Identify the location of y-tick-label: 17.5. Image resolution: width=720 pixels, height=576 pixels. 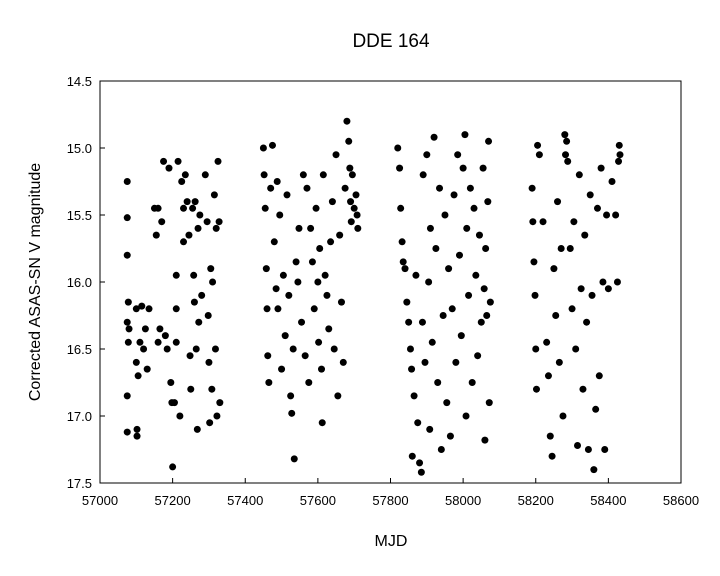
(79, 483).